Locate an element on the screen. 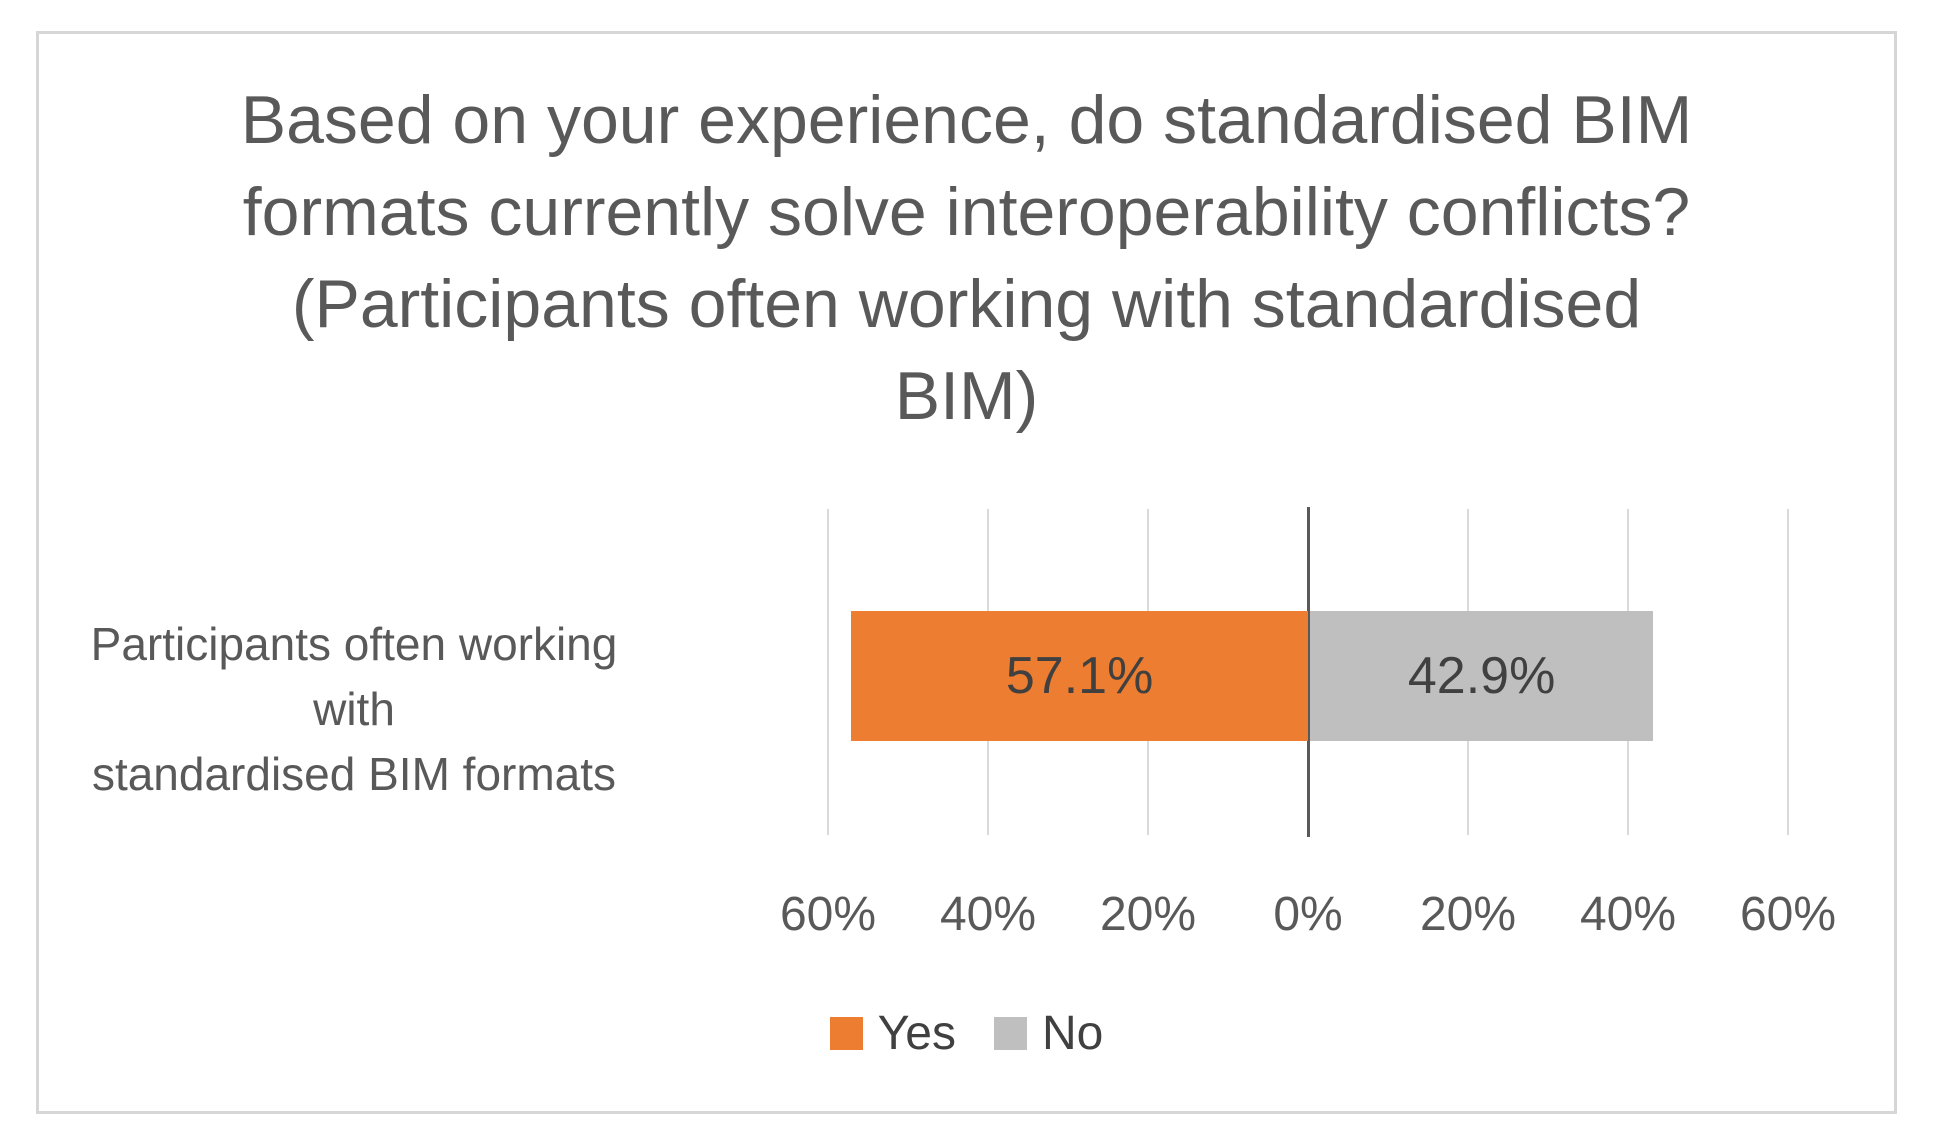  bar-yes-data-label: 57.1% is located at coordinates (1079, 676).